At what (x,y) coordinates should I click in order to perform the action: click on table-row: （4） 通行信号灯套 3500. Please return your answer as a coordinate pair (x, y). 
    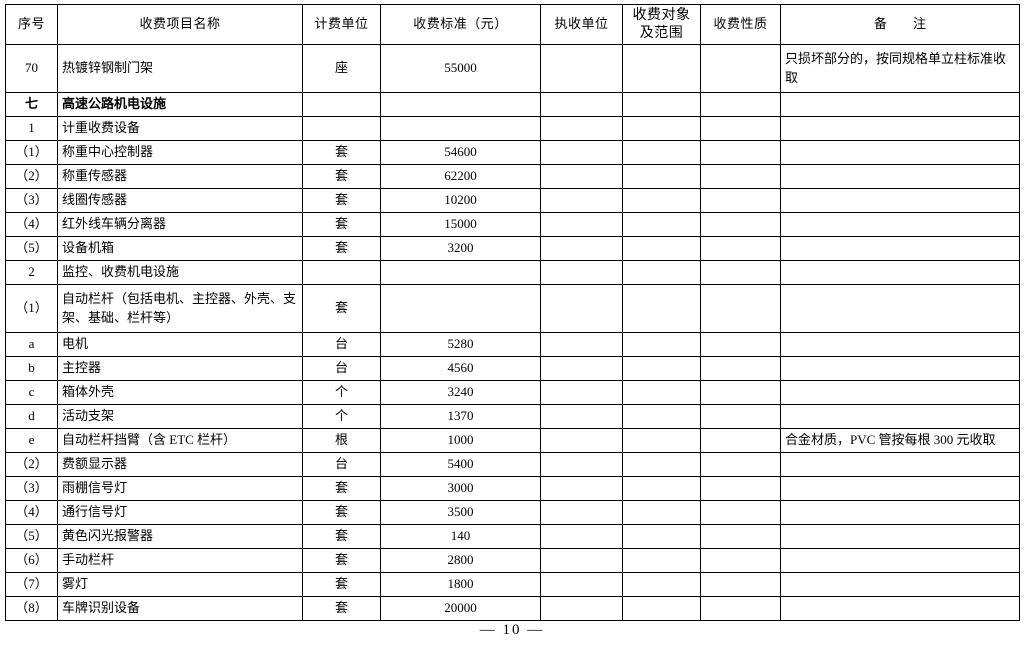
    Looking at the image, I should click on (512, 512).